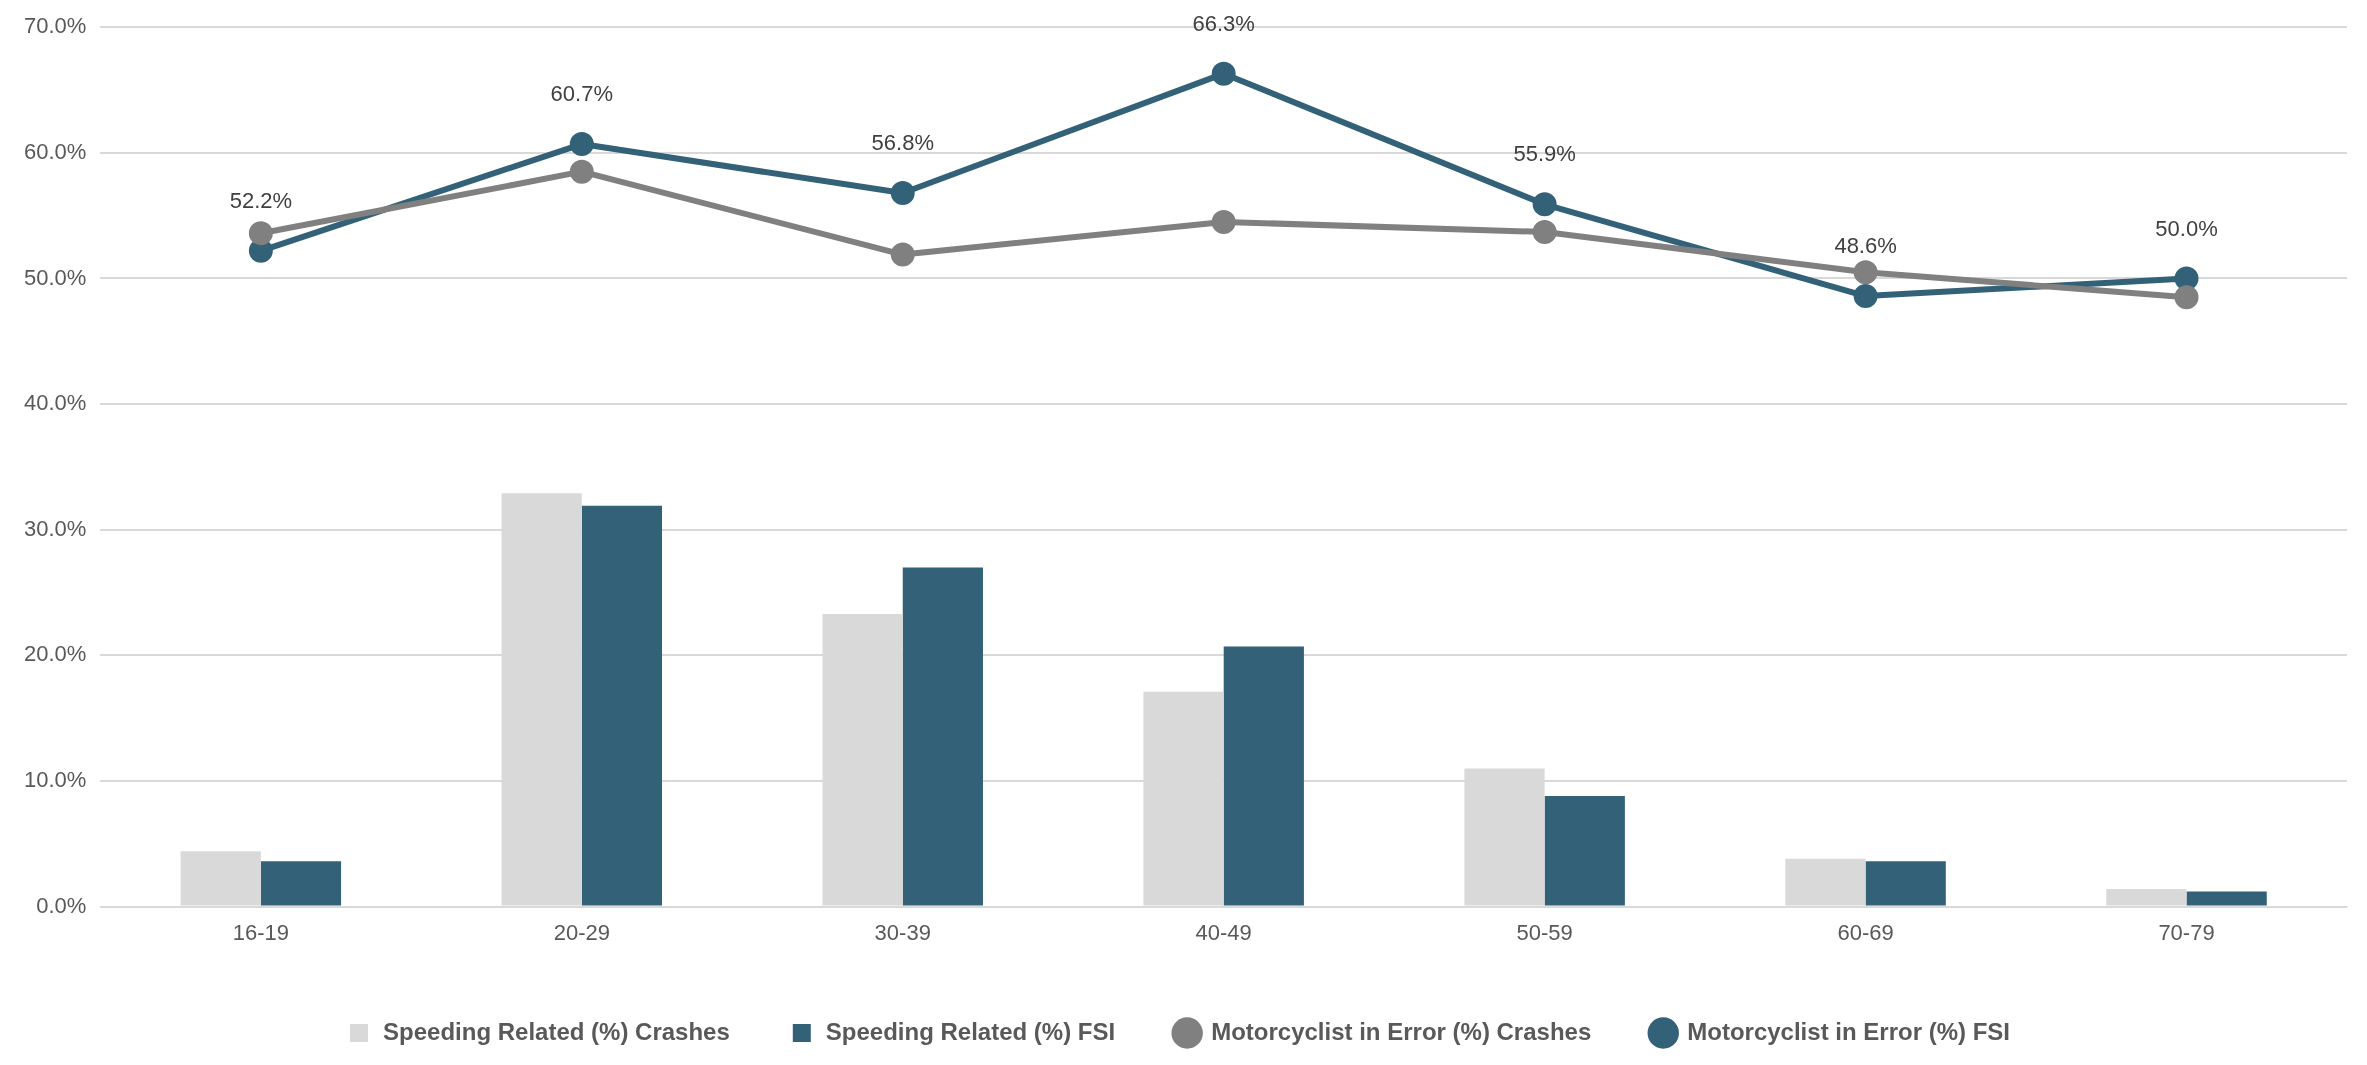 The image size is (2367, 1065). Describe the element at coordinates (61, 905) in the screenshot. I see `y-tick-label: 0.0%` at that location.